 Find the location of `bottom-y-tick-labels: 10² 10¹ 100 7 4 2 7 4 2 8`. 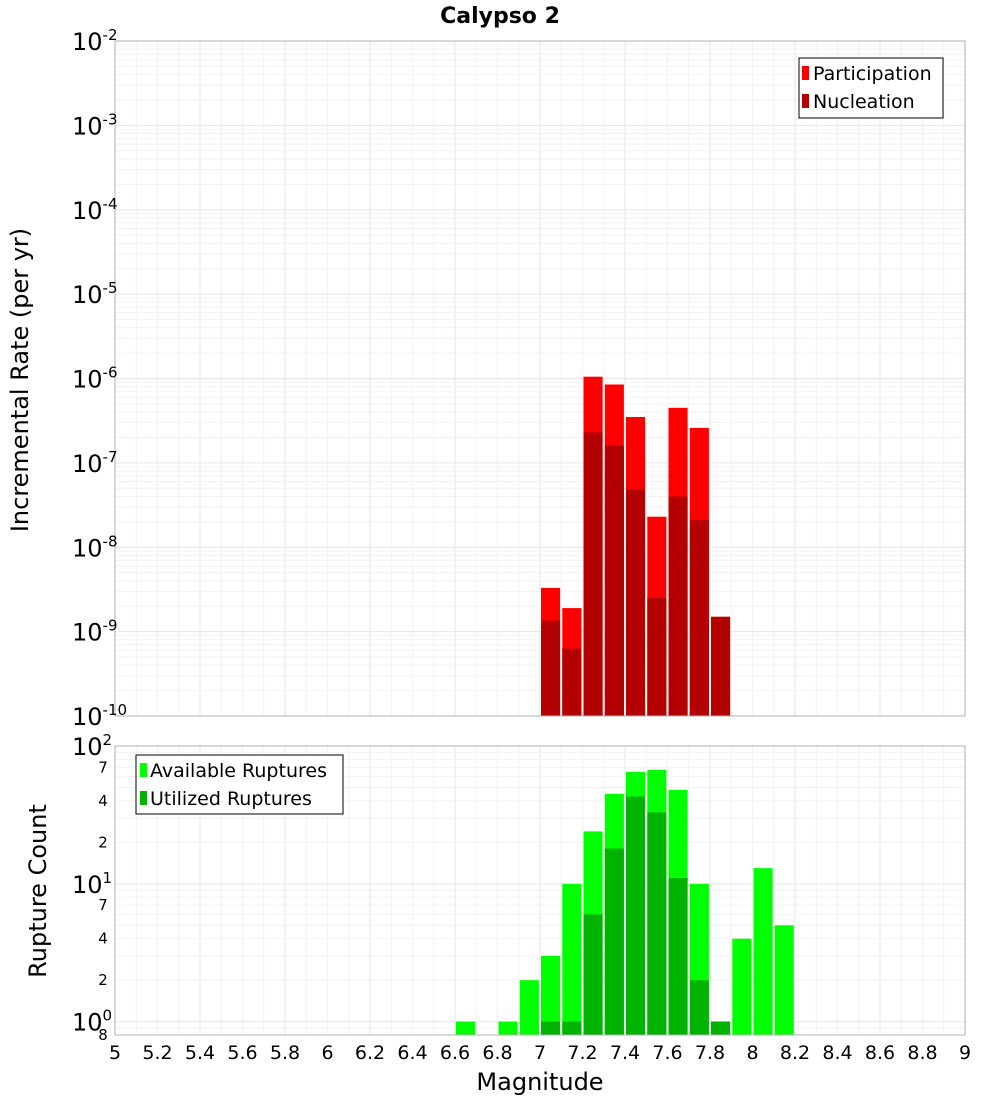

bottom-y-tick-labels: 10² 10¹ 100 7 4 2 7 4 2 8 is located at coordinates (92, 887).